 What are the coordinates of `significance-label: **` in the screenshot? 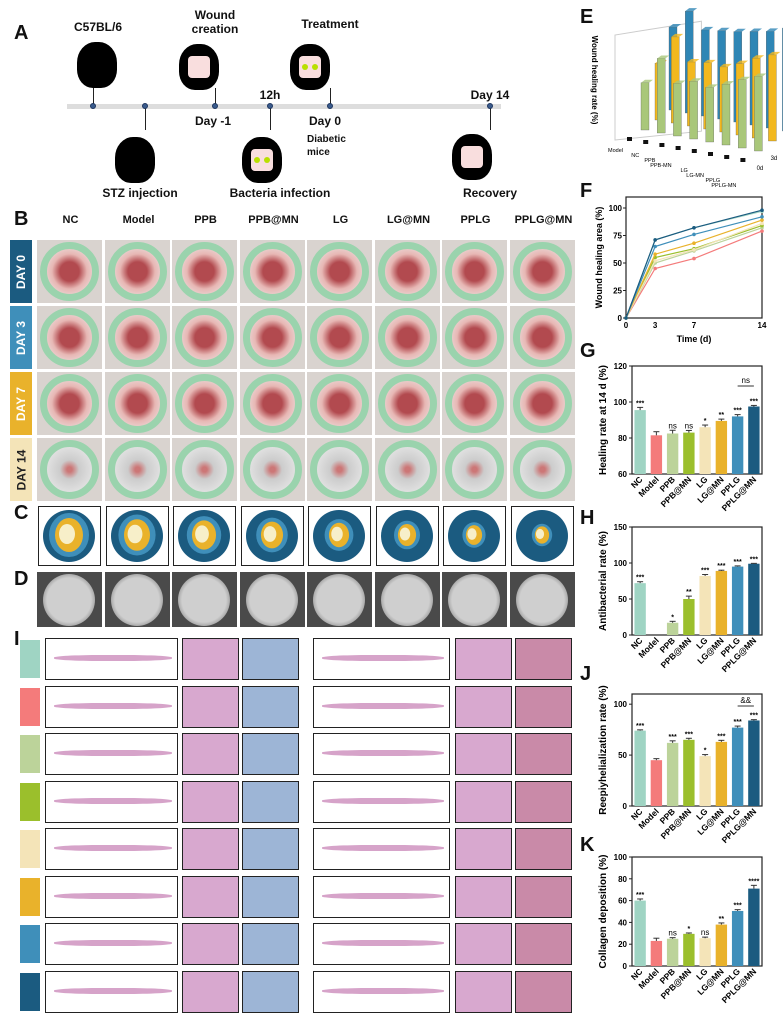 It's located at (722, 919).